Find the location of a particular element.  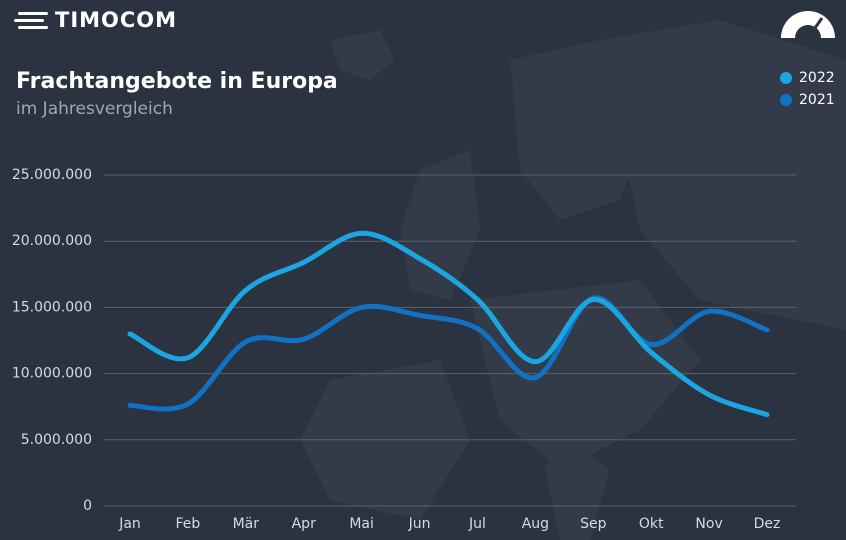

y-tick-label: 15.000.000 is located at coordinates (52, 307).